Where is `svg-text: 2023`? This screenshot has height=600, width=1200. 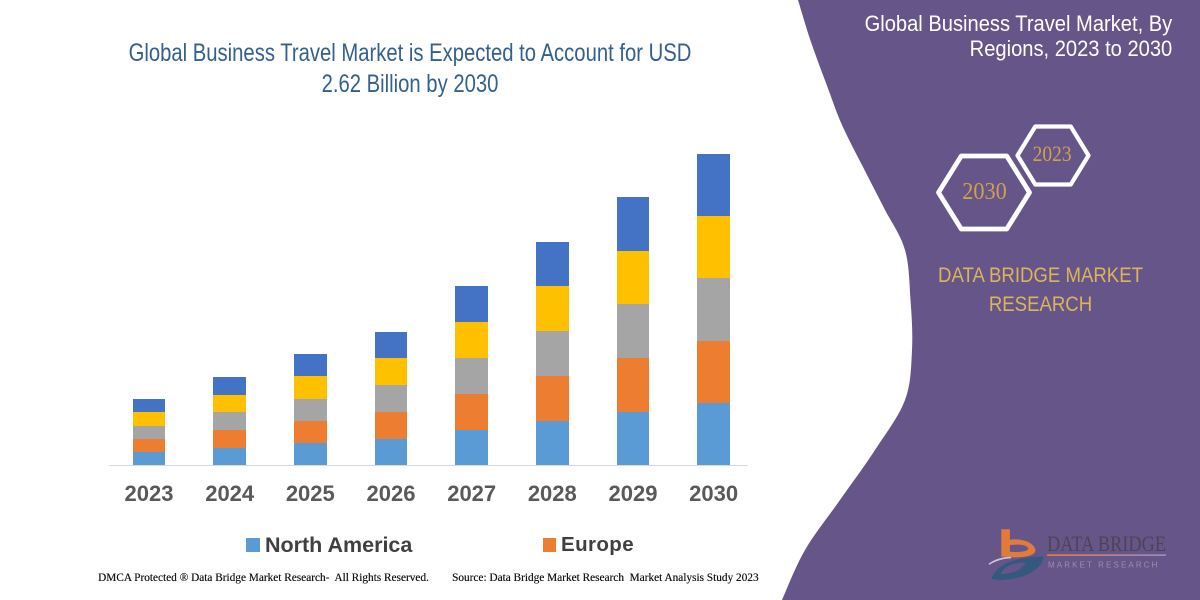 svg-text: 2023 is located at coordinates (1052, 153).